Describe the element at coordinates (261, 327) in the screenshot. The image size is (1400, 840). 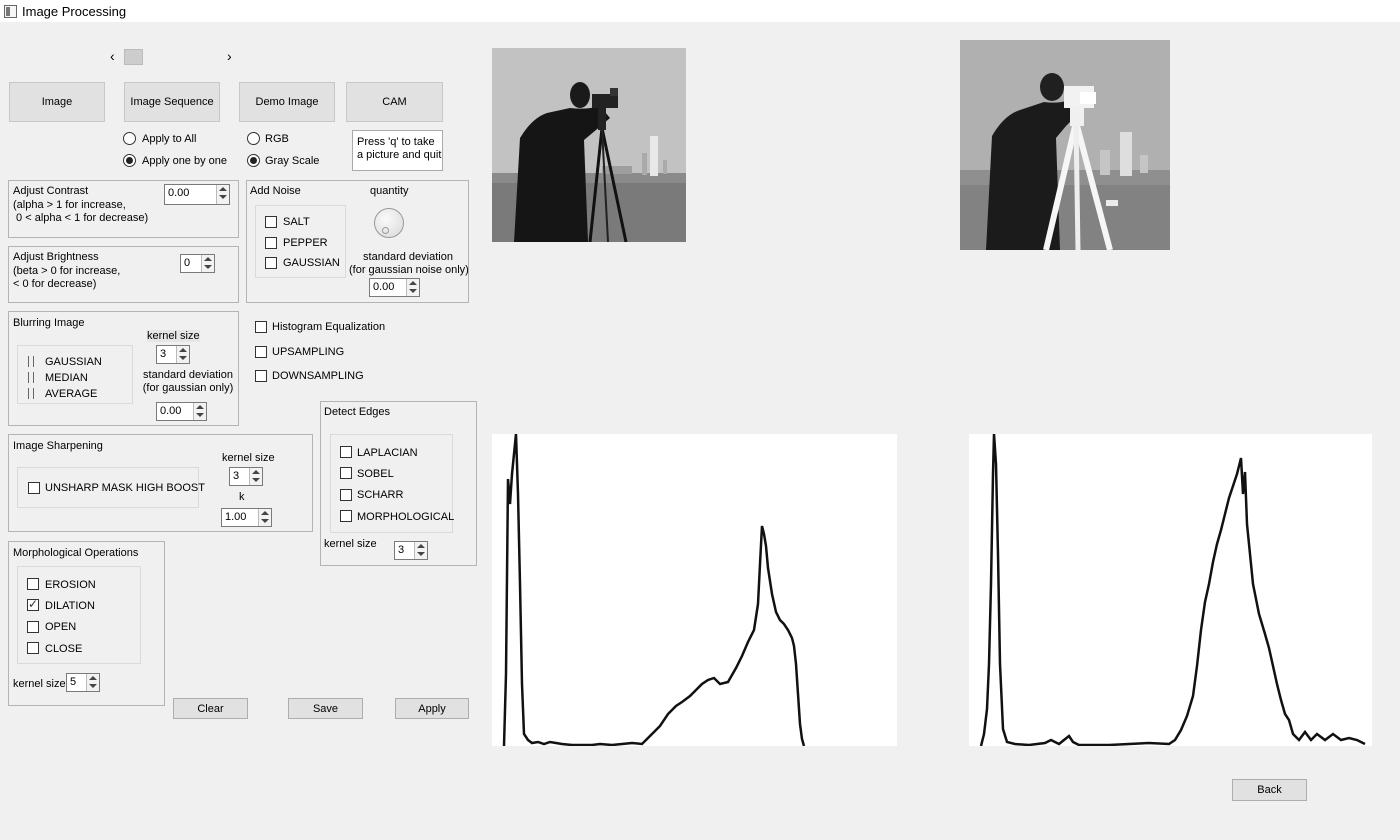
I see `histogram-equalization-checkbox` at that location.